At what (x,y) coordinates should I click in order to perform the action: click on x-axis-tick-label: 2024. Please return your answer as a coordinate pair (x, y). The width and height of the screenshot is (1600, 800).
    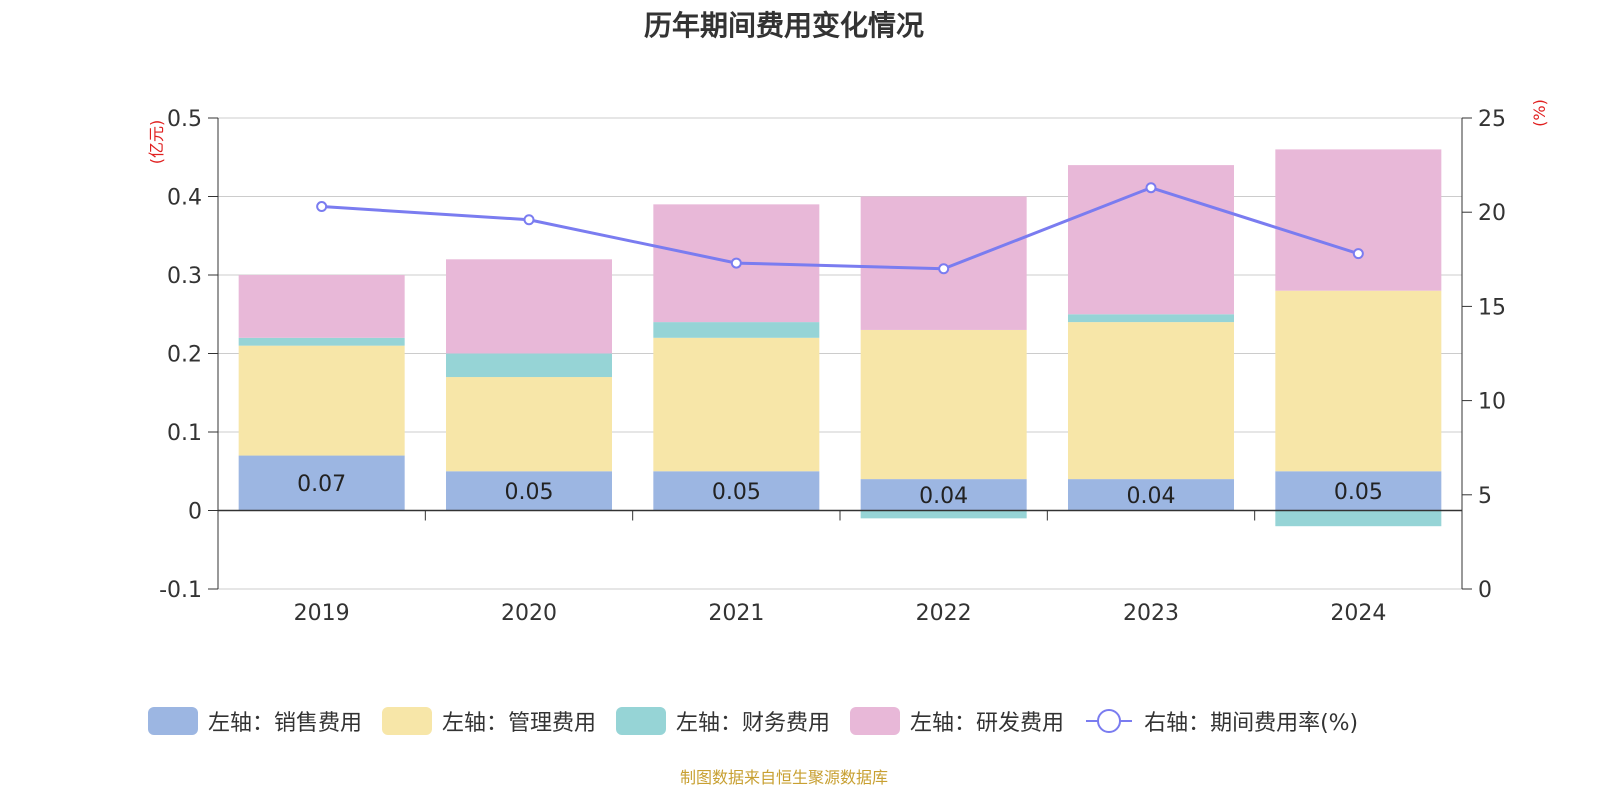
    Looking at the image, I should click on (1358, 613).